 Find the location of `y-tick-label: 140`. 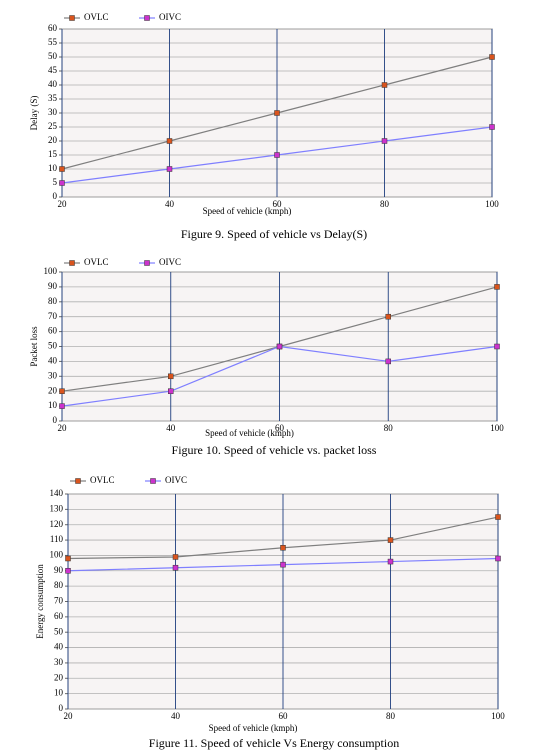

y-tick-label: 140 is located at coordinates (57, 493).